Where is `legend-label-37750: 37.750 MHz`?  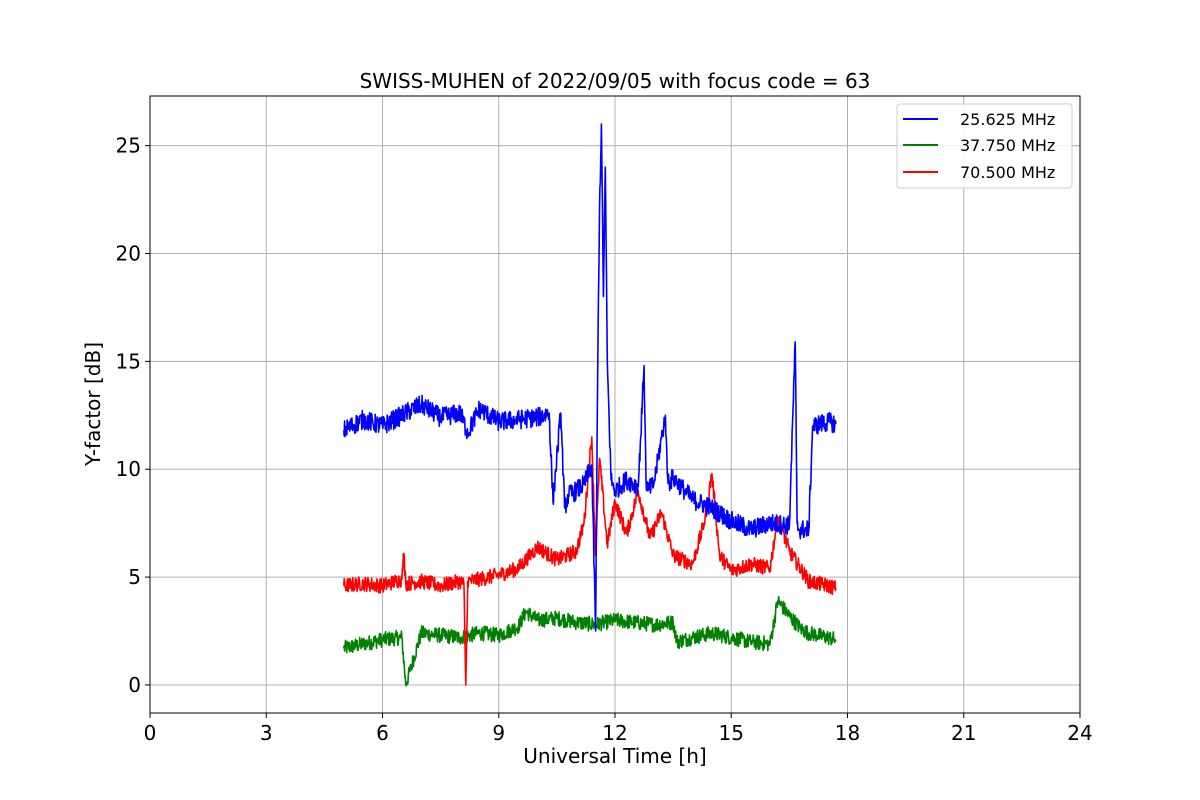
legend-label-37750: 37.750 MHz is located at coordinates (1007, 145).